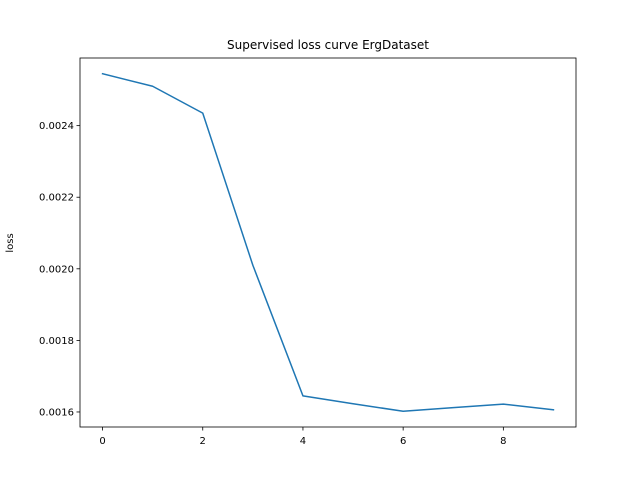 This screenshot has height=480, width=640. What do you see at coordinates (303, 441) in the screenshot?
I see `x-tick-label: 4` at bounding box center [303, 441].